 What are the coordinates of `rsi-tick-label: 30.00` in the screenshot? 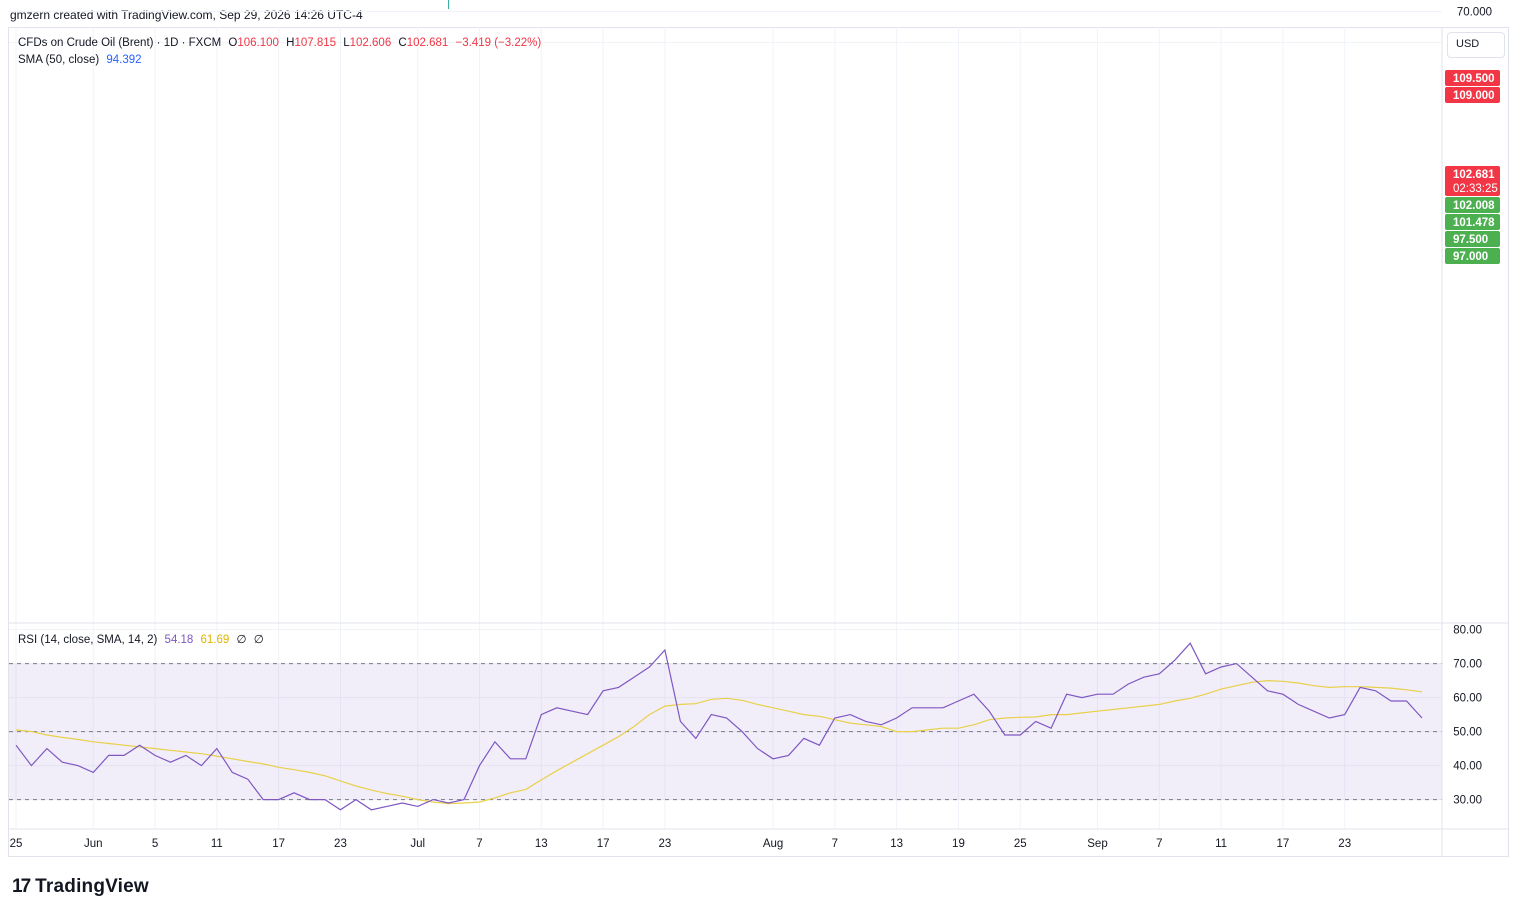 It's located at (1467, 801).